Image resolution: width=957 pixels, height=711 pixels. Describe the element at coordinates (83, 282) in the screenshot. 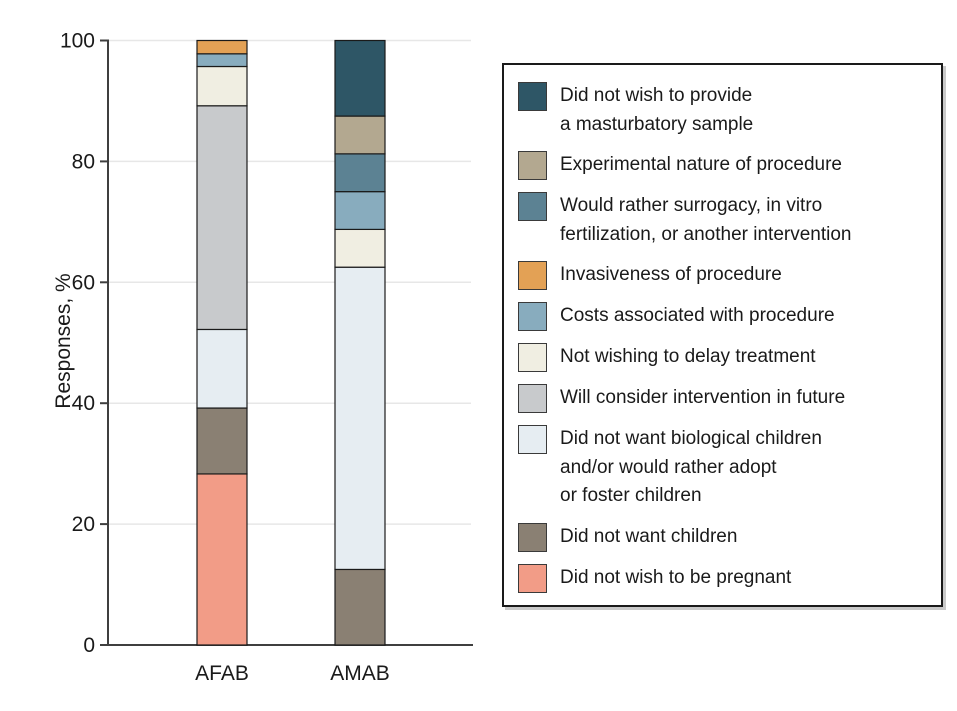

I see `y-tick-label: 60` at that location.